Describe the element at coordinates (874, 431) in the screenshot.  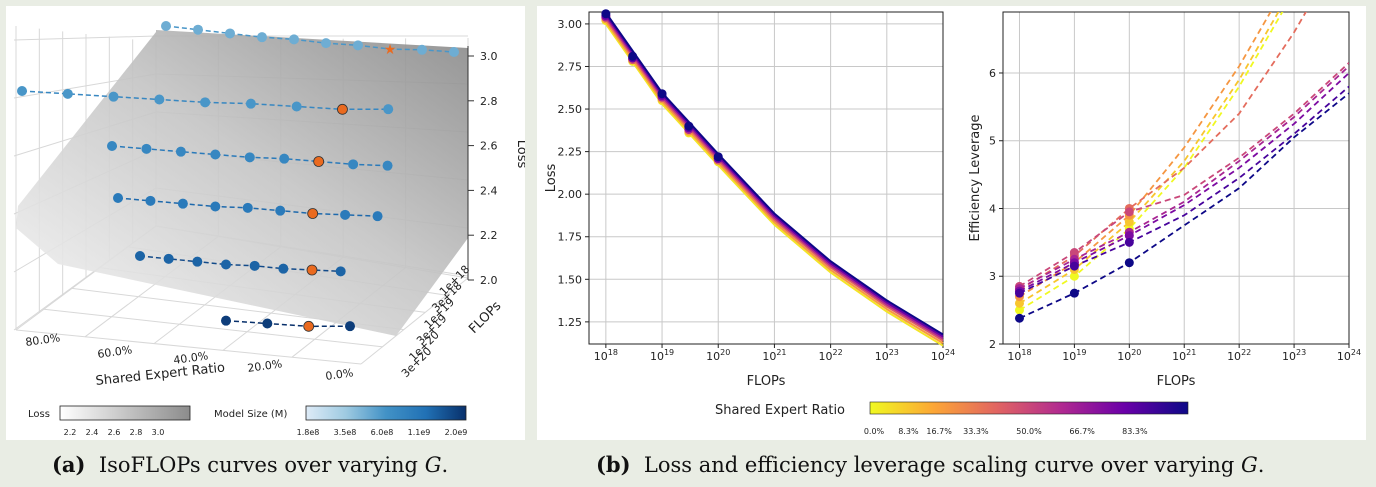
I see `ratio-colorbar-tick: 0.0%` at that location.